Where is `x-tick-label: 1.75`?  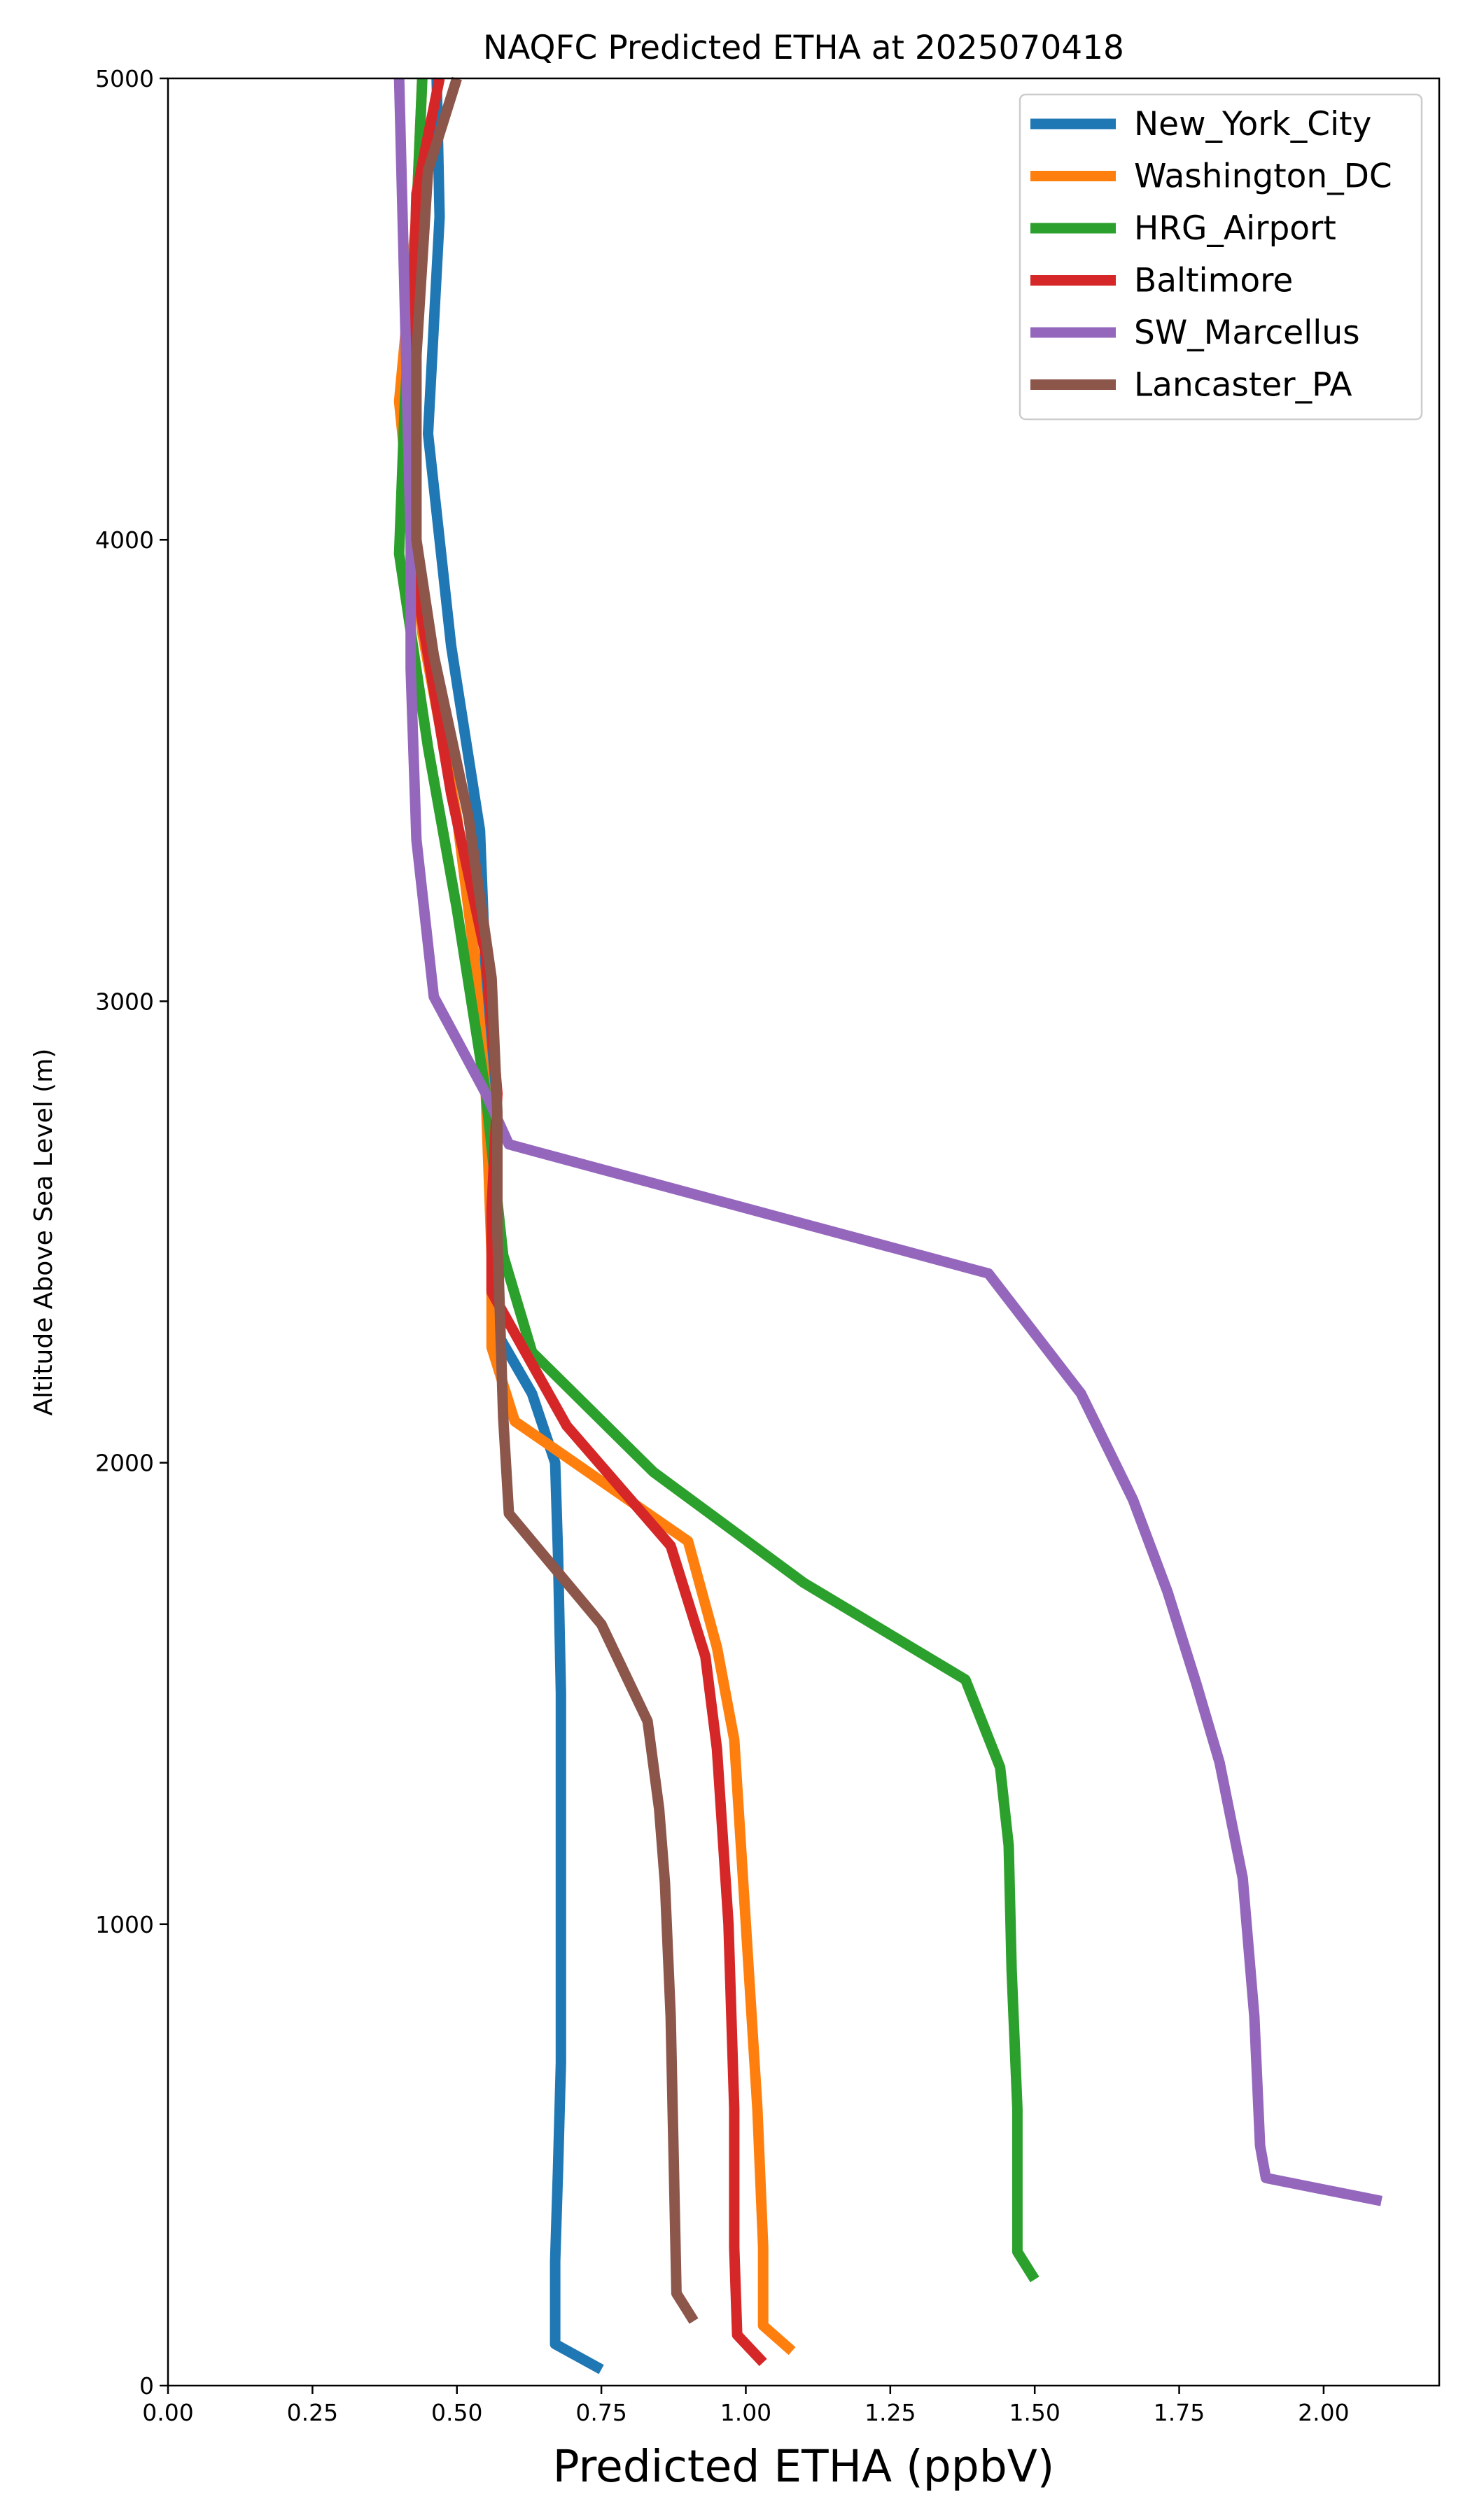
x-tick-label: 1.75 is located at coordinates (1179, 2412).